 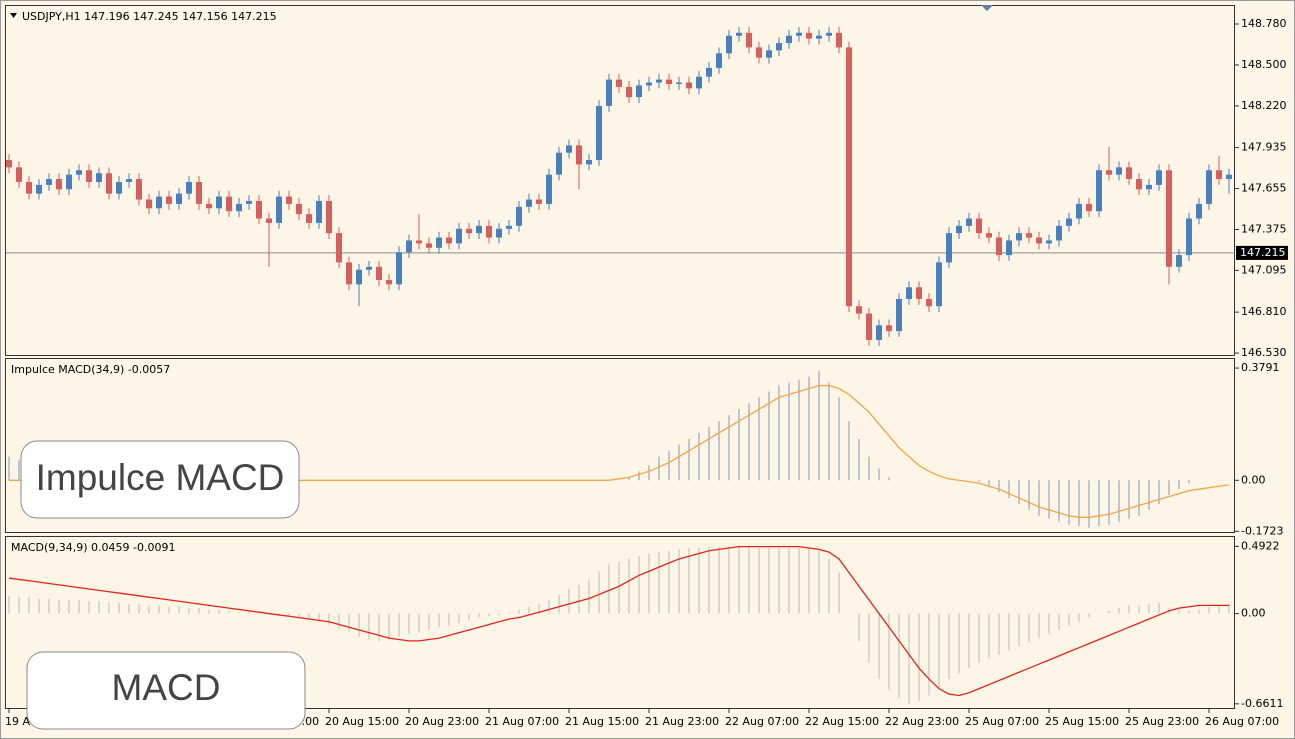 What do you see at coordinates (842, 721) in the screenshot?
I see `x-tick-label: 22 Aug 15:00` at bounding box center [842, 721].